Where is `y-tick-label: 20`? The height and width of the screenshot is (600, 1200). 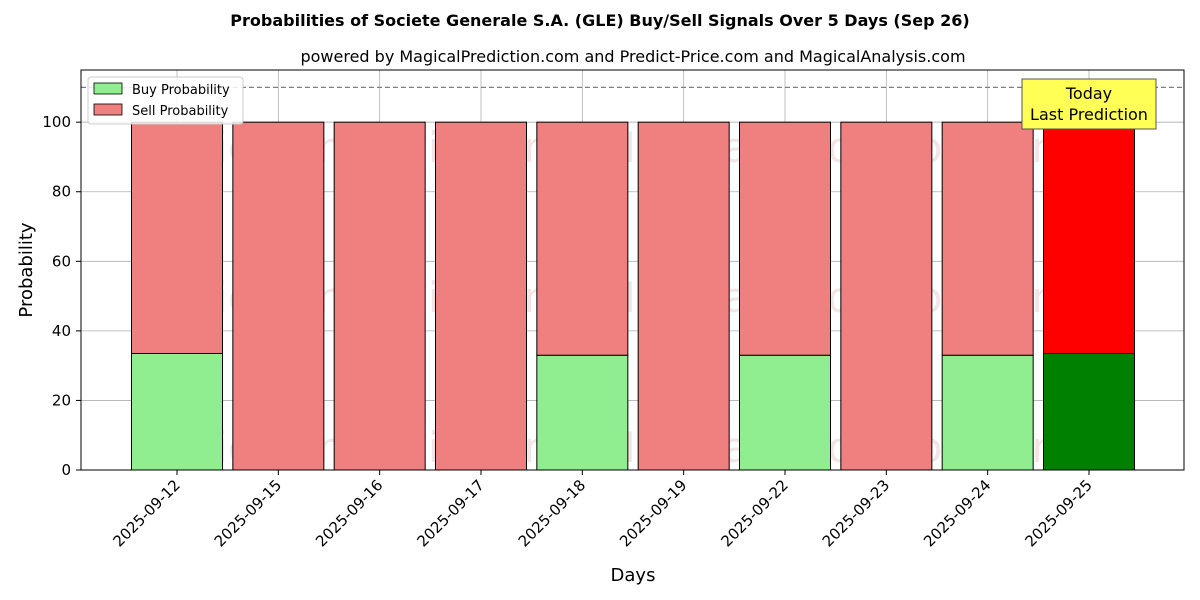
y-tick-label: 20 is located at coordinates (61, 400).